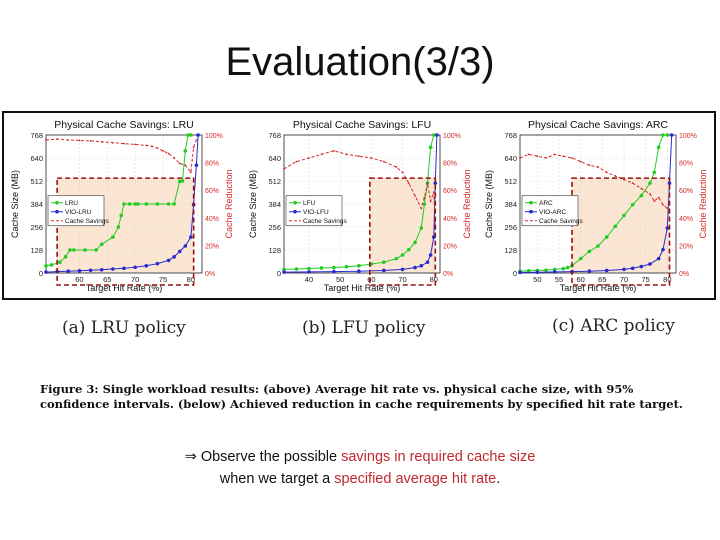  What do you see at coordinates (498, 479) in the screenshot?
I see `observation-period: .` at bounding box center [498, 479].